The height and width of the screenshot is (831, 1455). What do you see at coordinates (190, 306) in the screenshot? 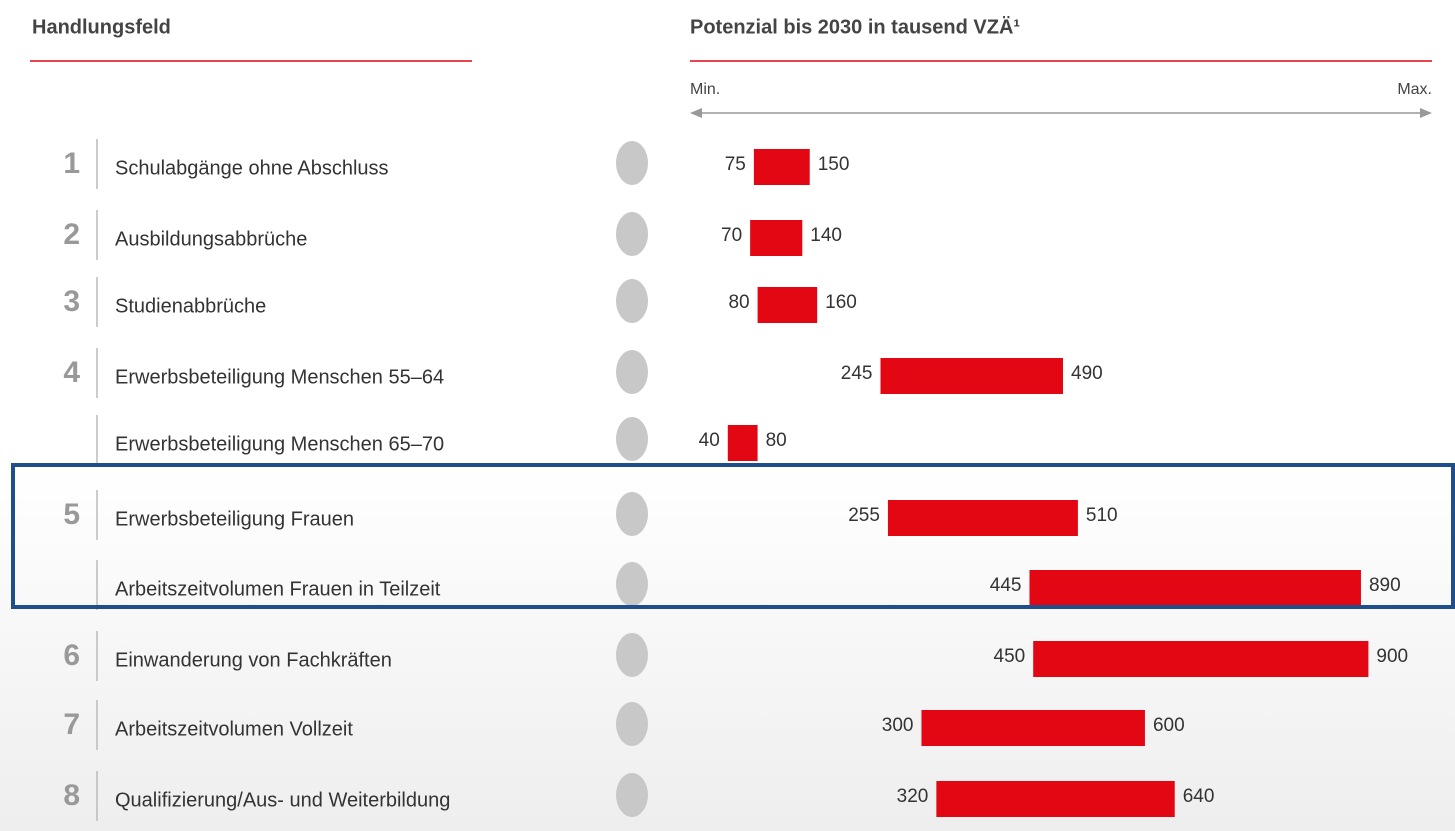
I see `row-label: Studienabbrüche` at bounding box center [190, 306].